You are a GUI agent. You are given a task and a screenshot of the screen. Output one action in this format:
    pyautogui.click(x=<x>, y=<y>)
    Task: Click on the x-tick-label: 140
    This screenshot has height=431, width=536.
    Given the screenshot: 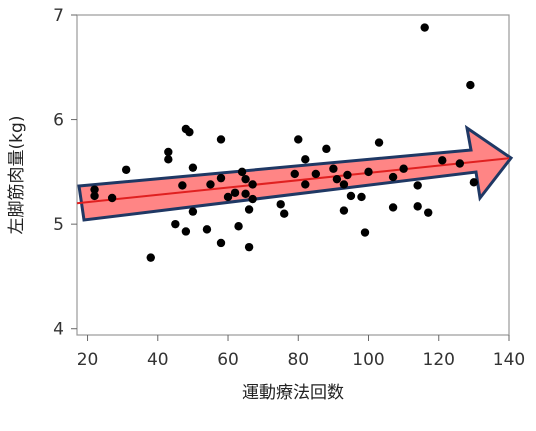 What is the action you would take?
    pyautogui.click(x=509, y=360)
    